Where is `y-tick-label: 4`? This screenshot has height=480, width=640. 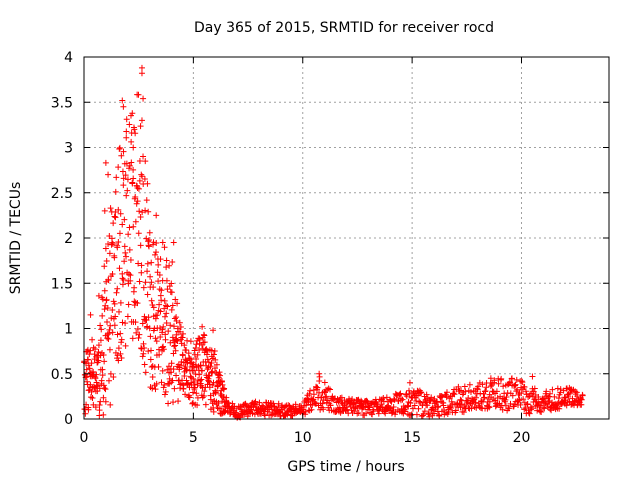
y-tick-label: 4 is located at coordinates (68, 58).